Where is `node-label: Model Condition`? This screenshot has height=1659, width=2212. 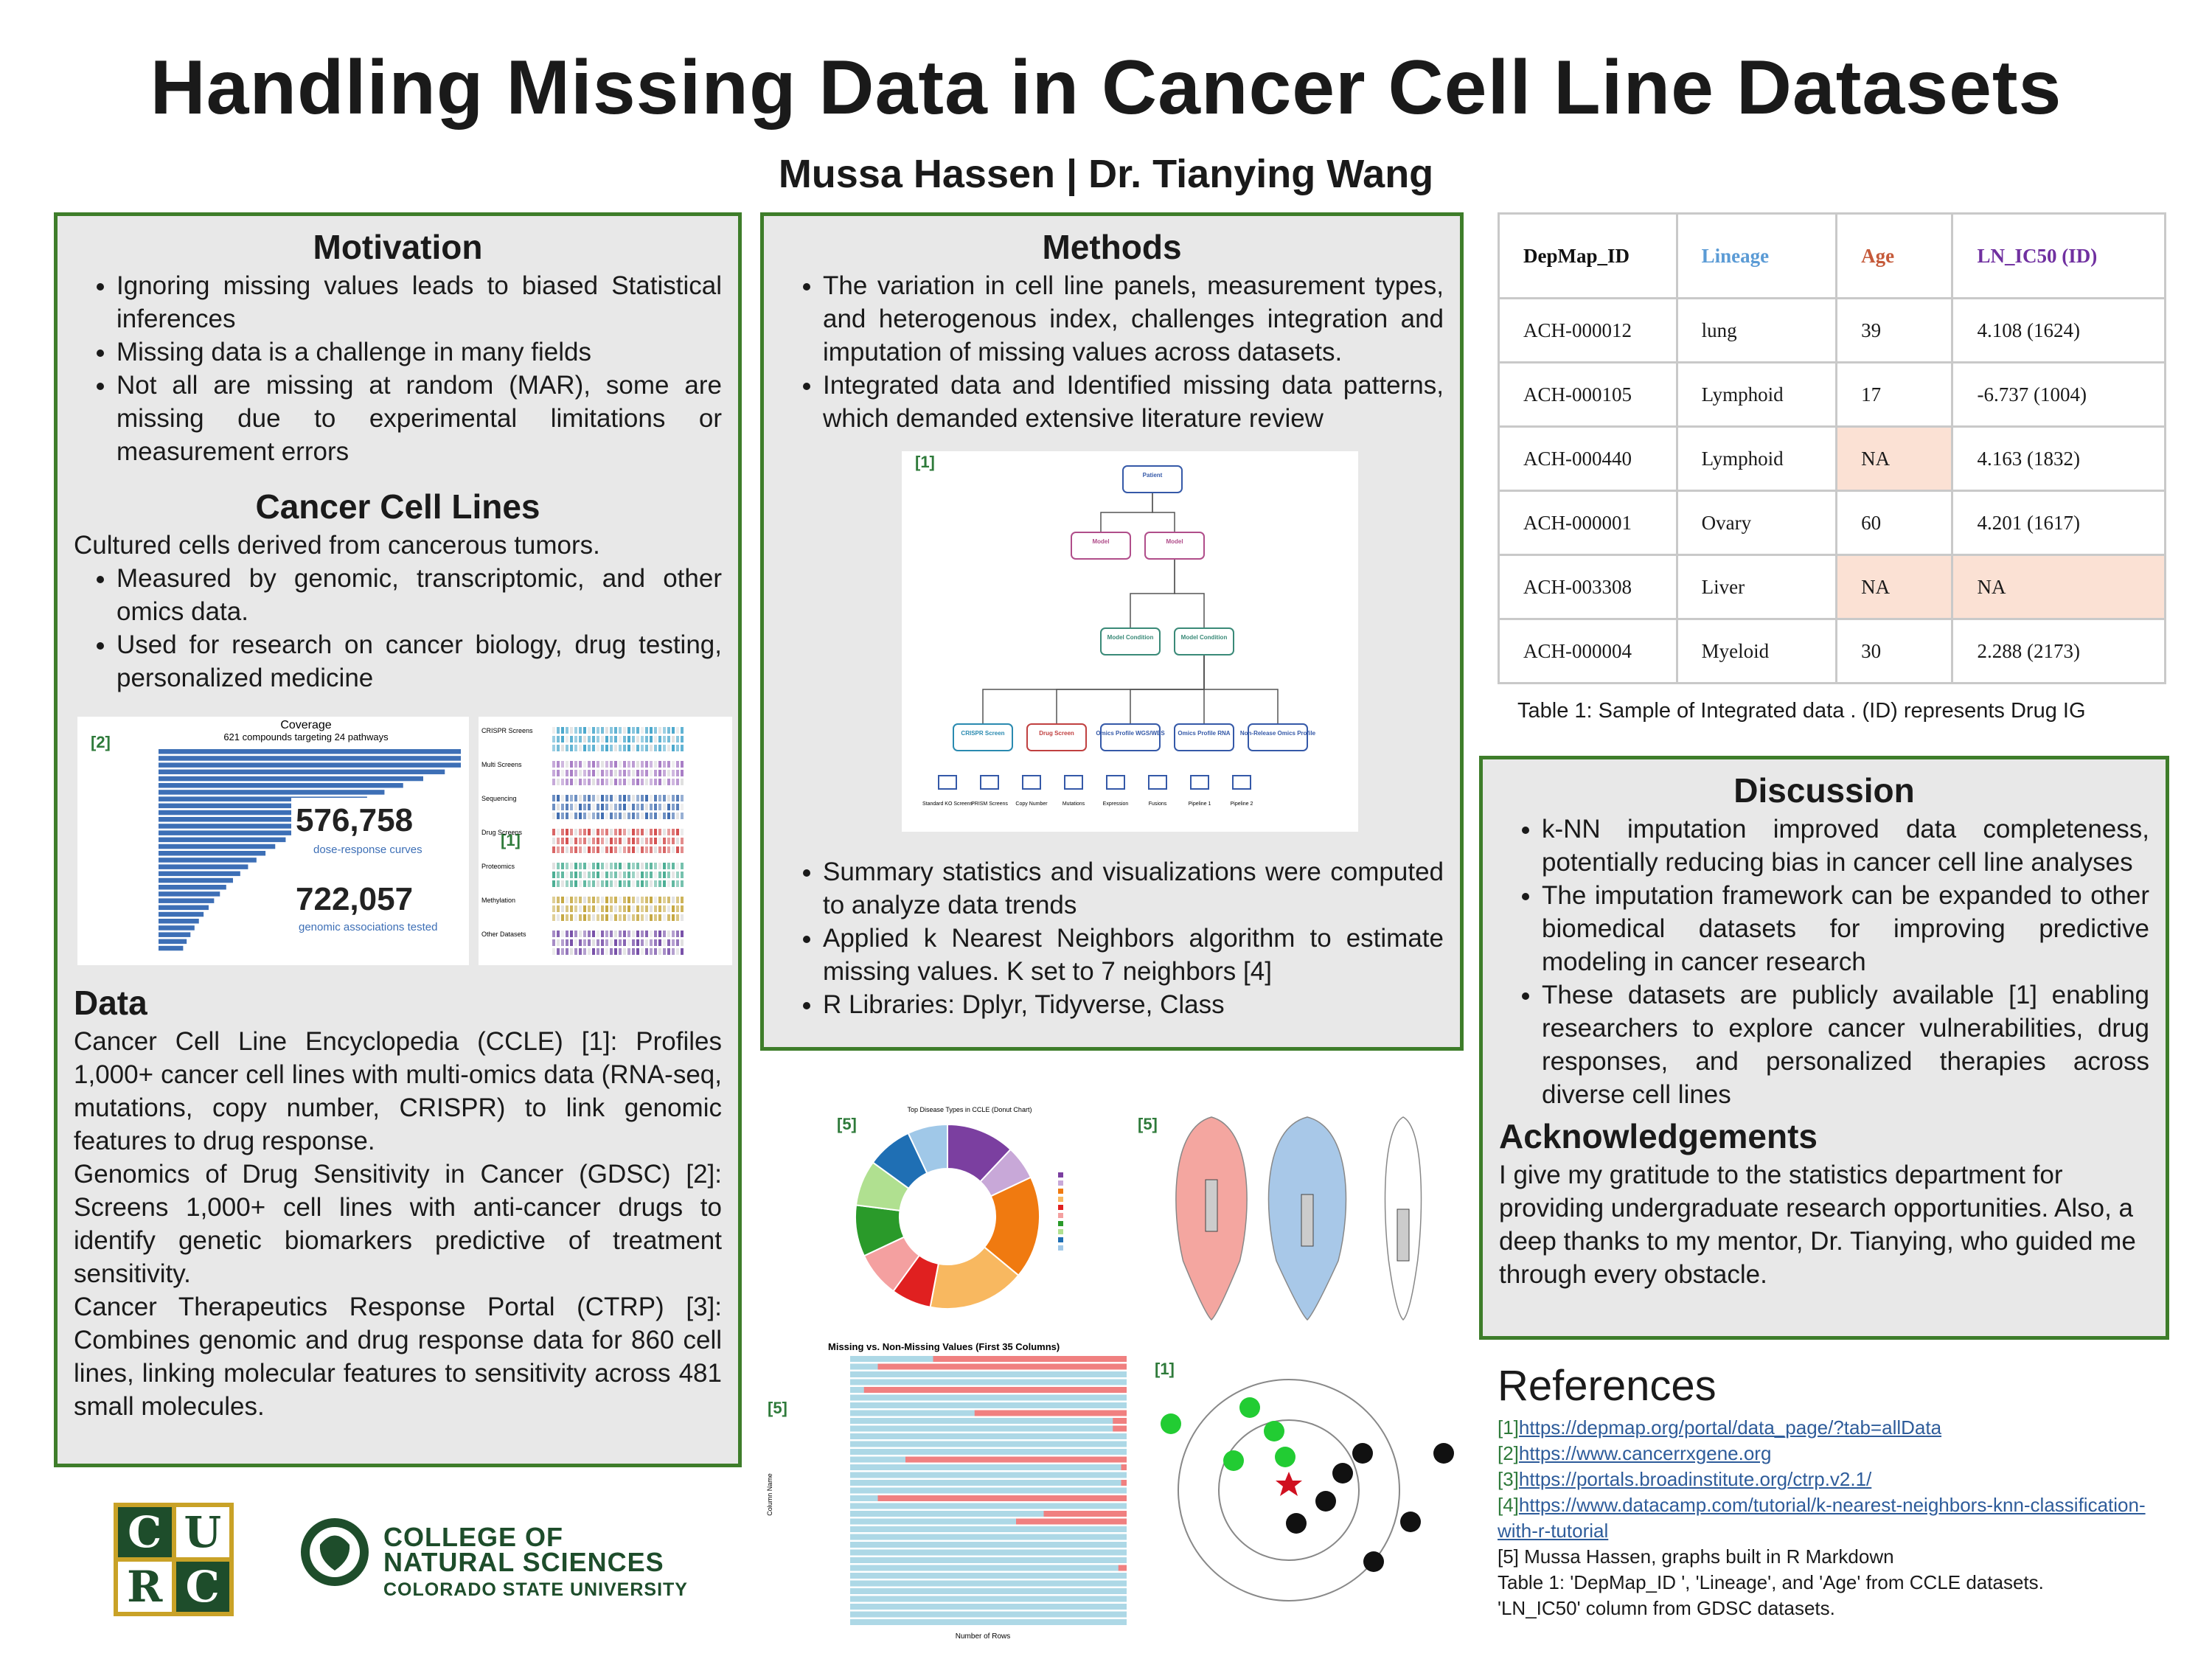 node-label: Model Condition is located at coordinates (1204, 637).